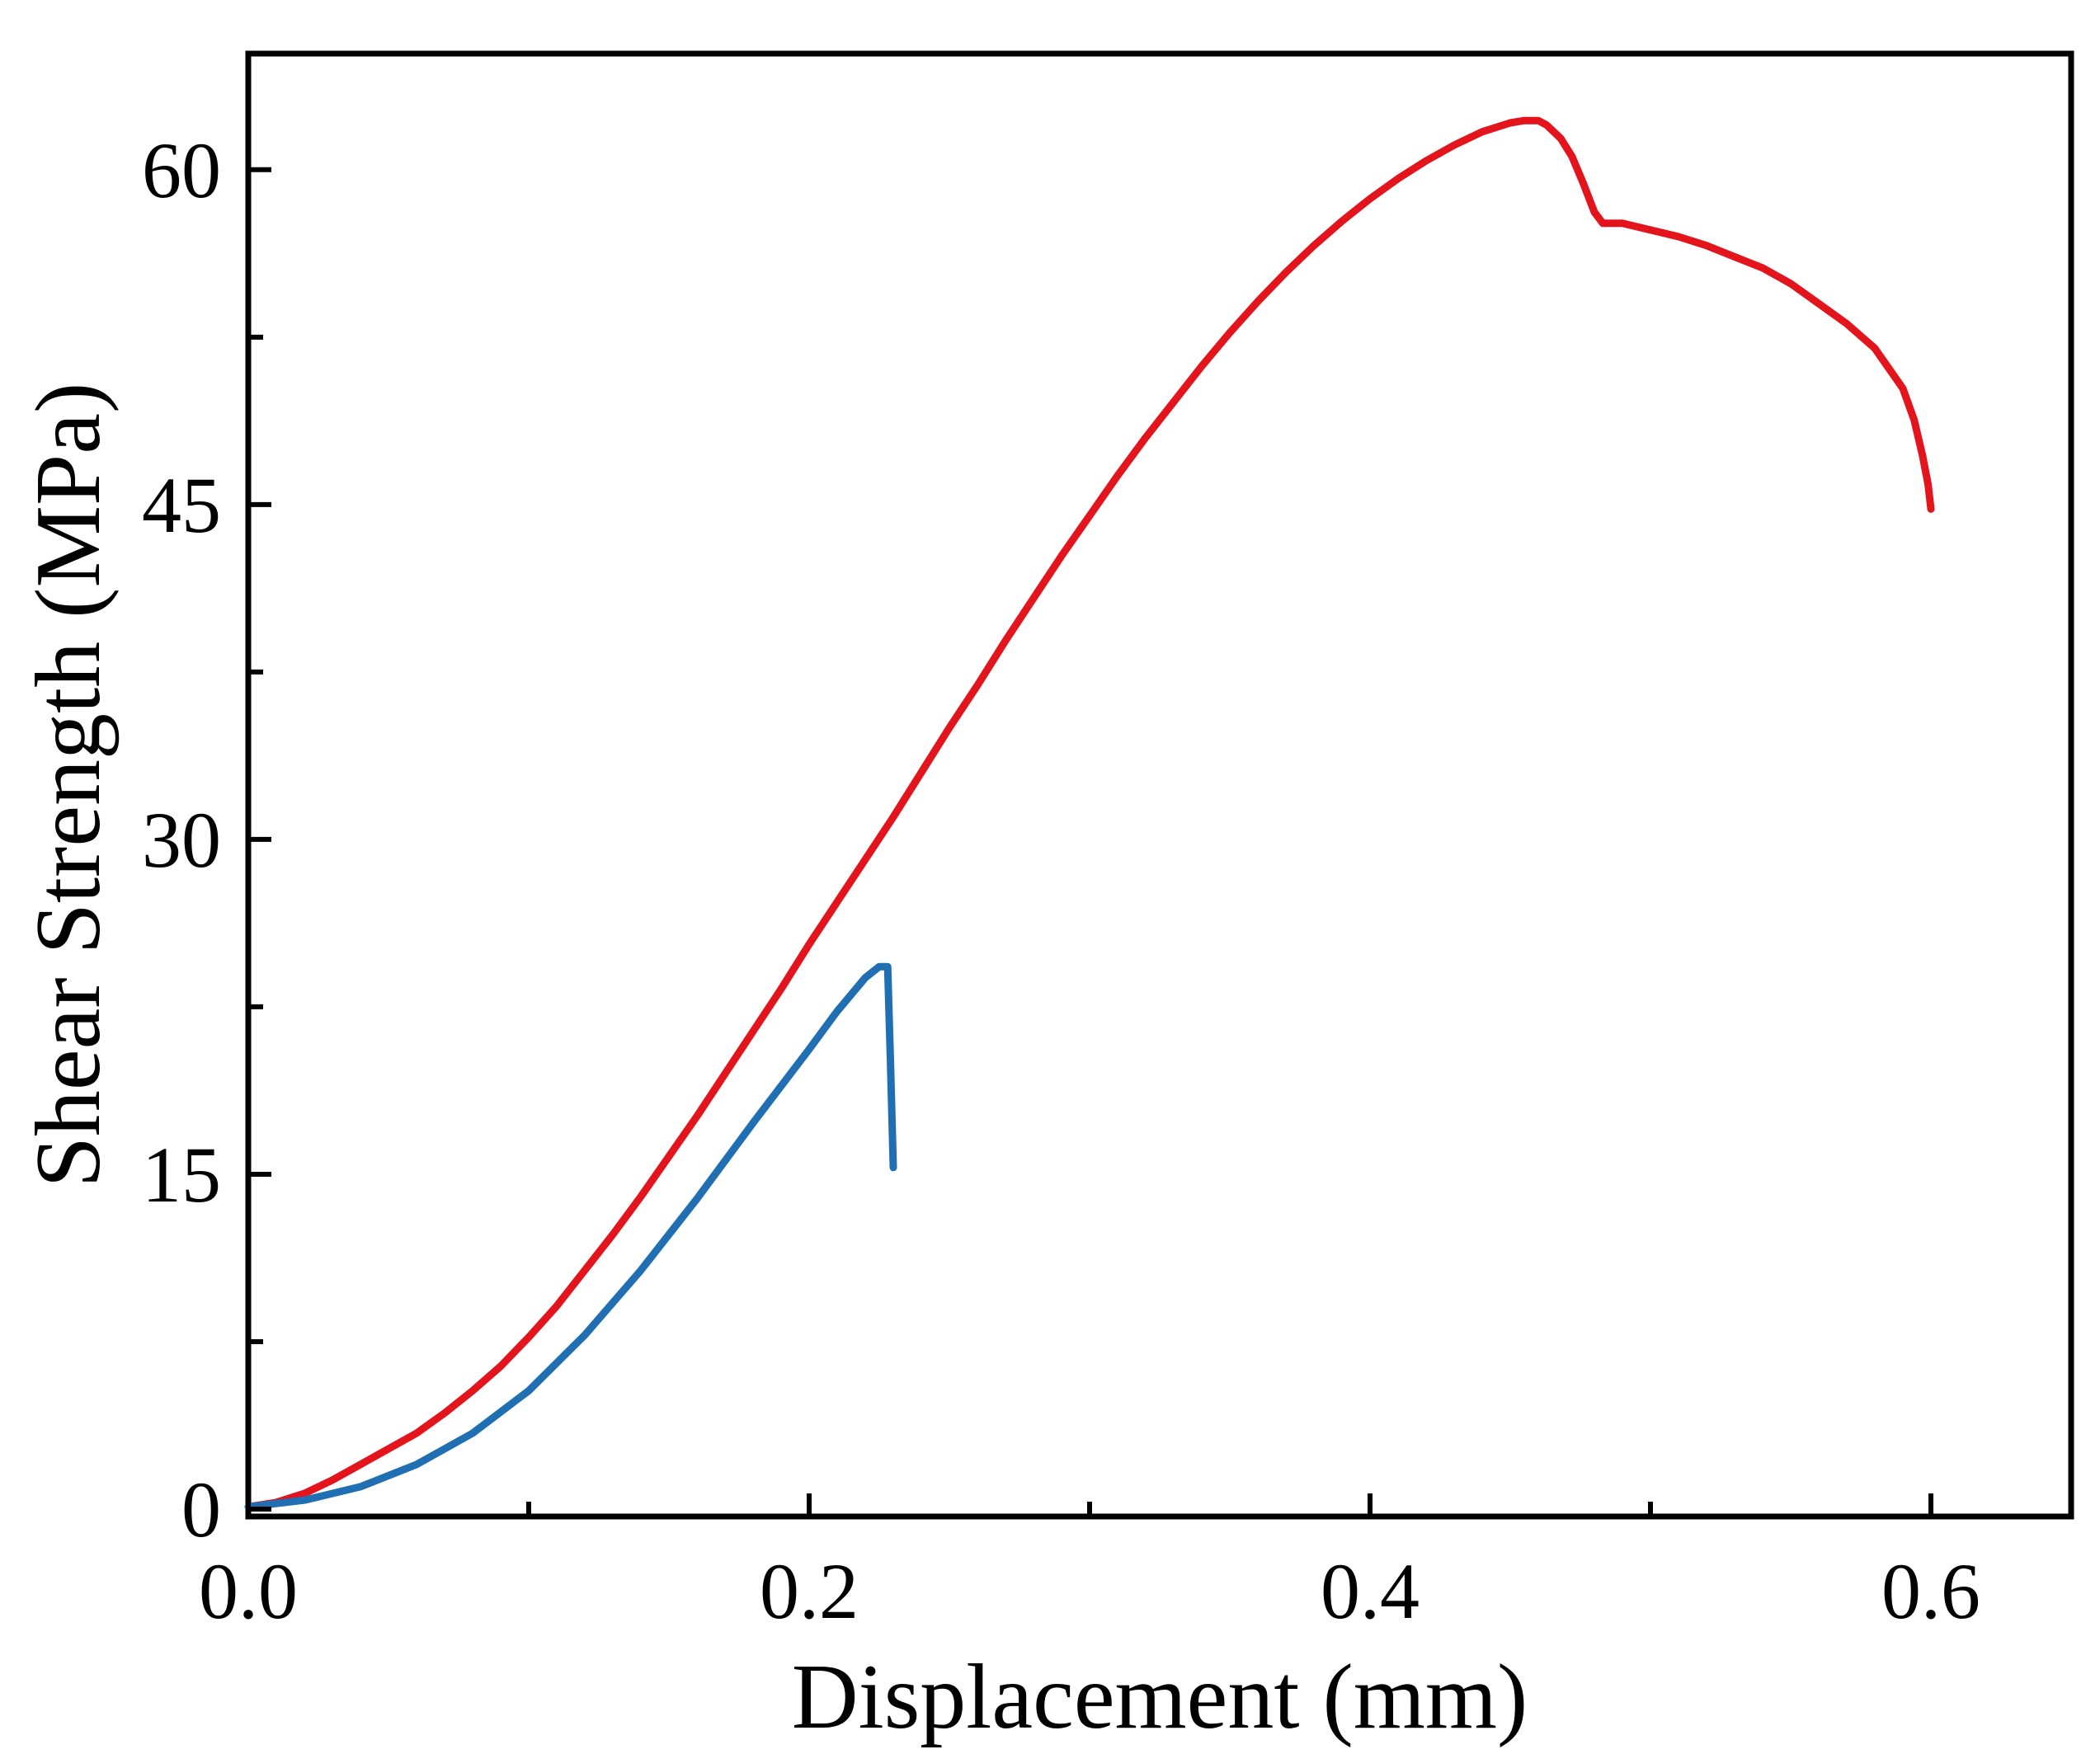 The image size is (2100, 1754). What do you see at coordinates (570, 1237) in the screenshot?
I see `series-line-blue` at bounding box center [570, 1237].